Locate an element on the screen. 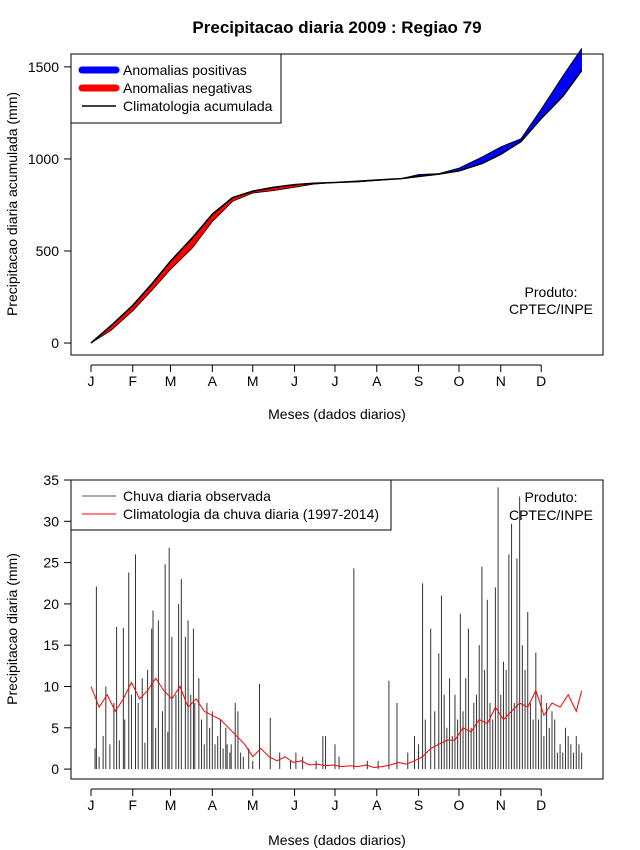 This screenshot has height=850, width=640. bottom-xtick-label: N is located at coordinates (501, 805).